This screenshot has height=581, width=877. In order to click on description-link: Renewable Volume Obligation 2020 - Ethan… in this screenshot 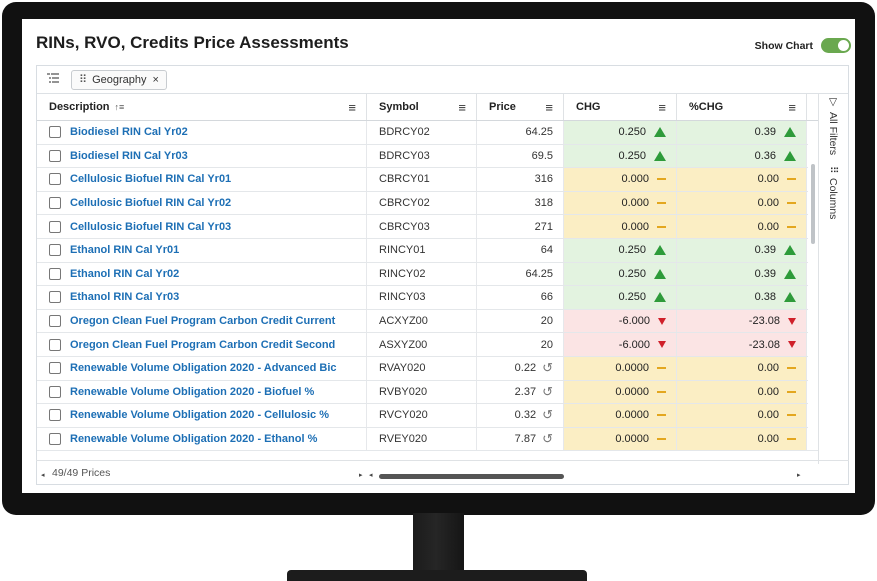, I will do `click(194, 439)`.